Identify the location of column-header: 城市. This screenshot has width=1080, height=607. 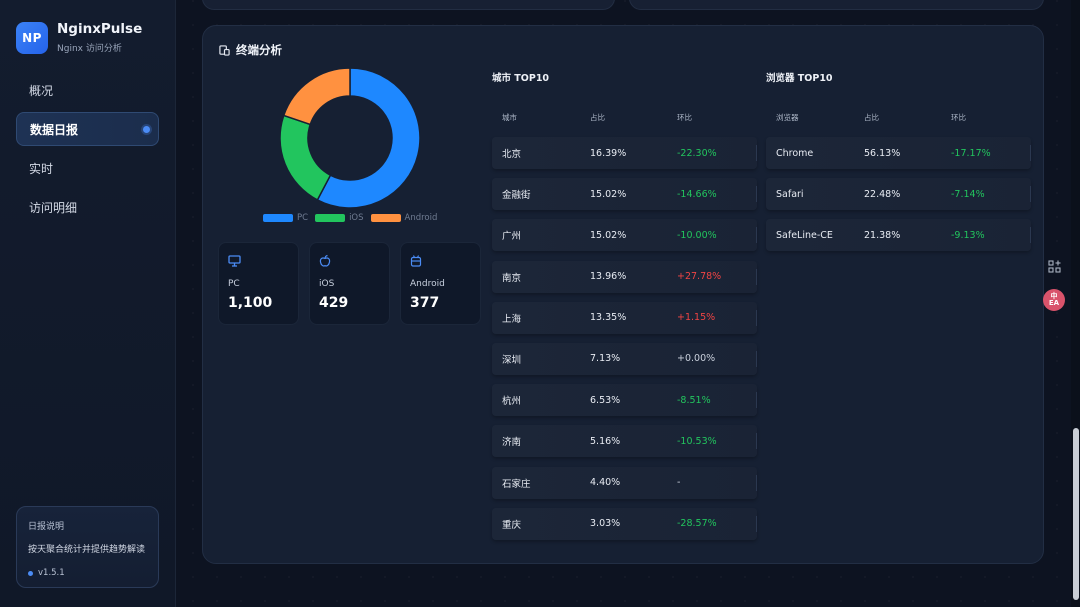
(509, 117).